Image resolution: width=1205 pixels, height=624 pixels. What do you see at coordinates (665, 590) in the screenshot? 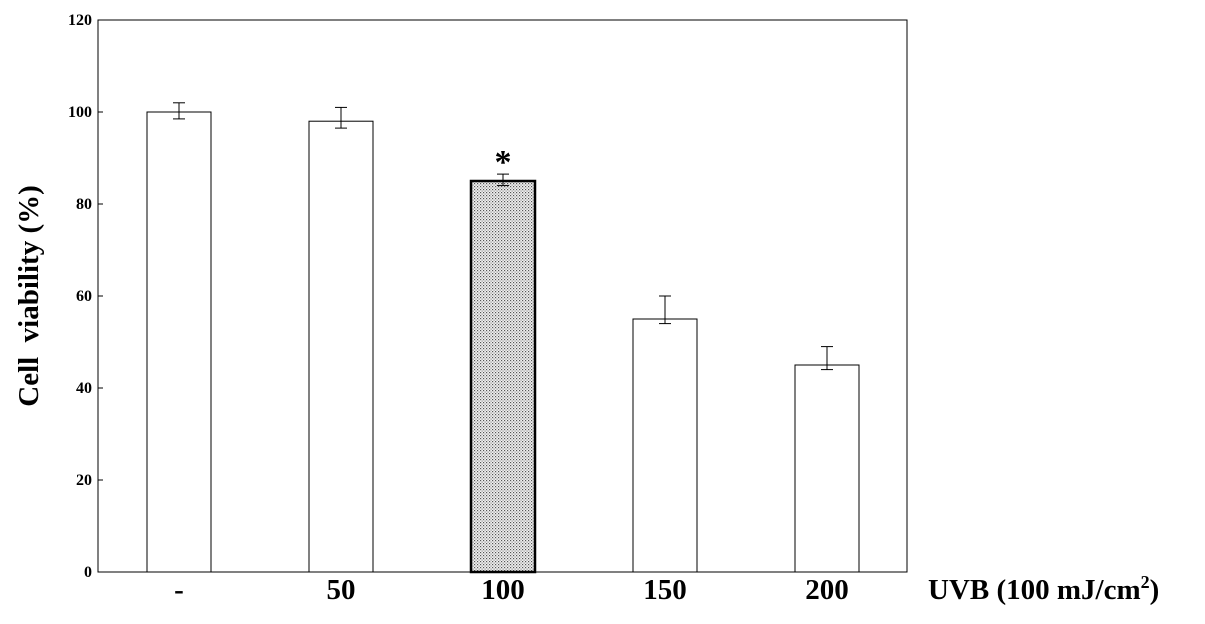
I see `x-tick-label: 150` at bounding box center [665, 590].